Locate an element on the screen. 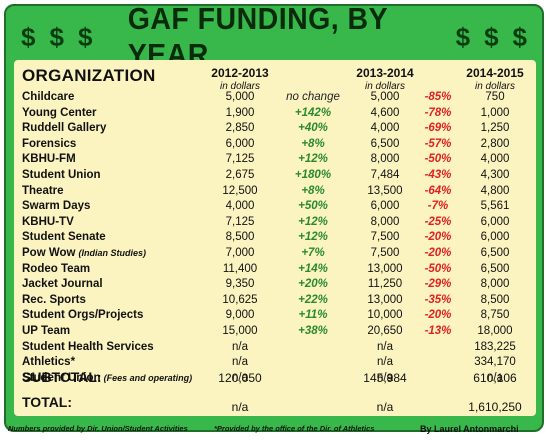  change-2013-2014: -50% is located at coordinates (438, 159).